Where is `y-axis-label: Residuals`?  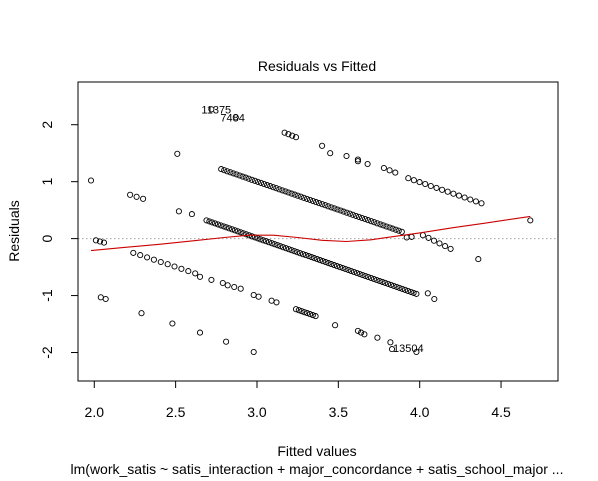
y-axis-label: Residuals is located at coordinates (14, 230).